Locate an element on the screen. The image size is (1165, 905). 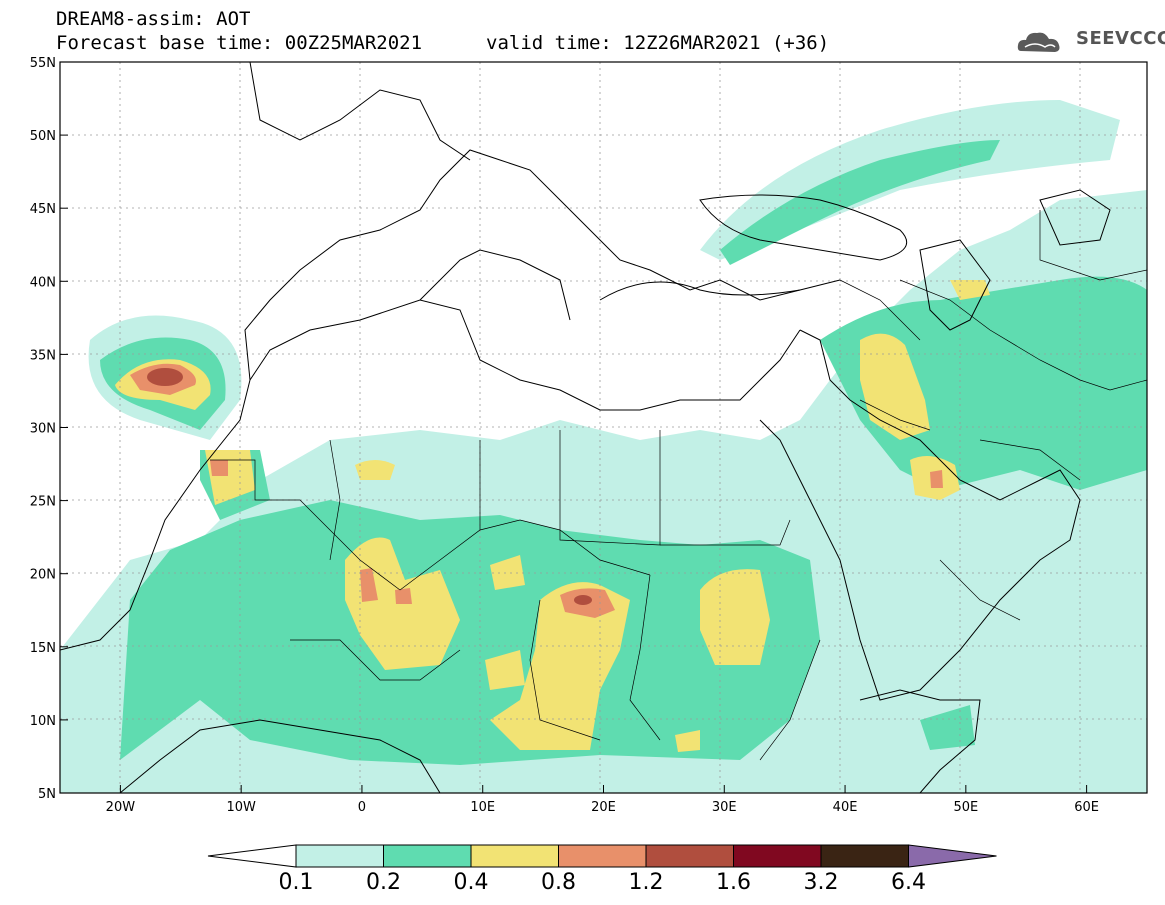
lat-tick-label: 55N is located at coordinates (43, 63).